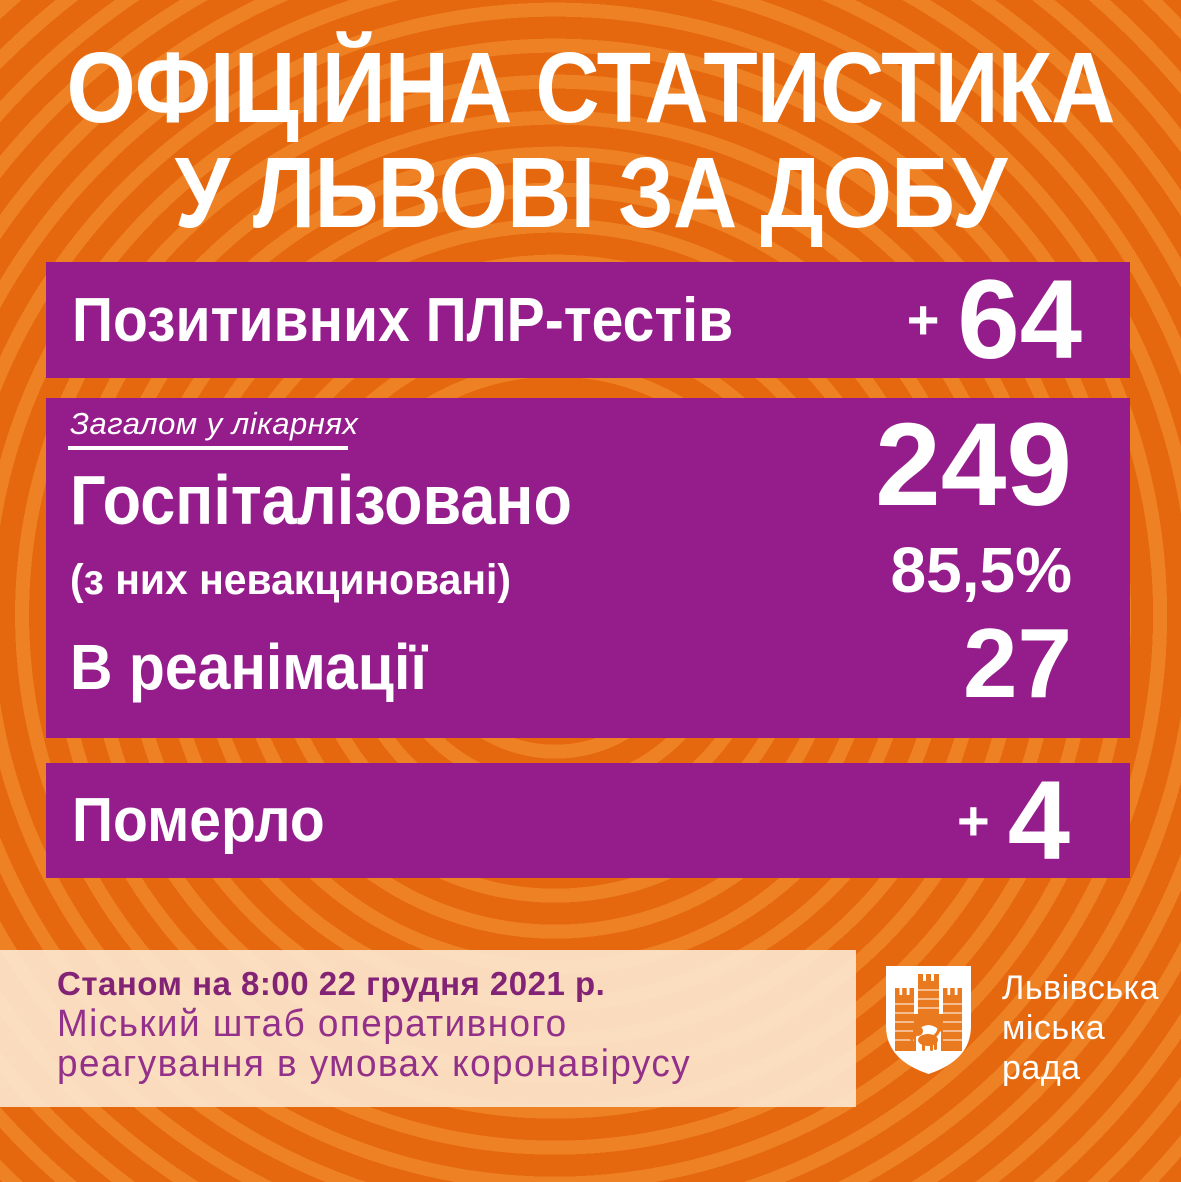  I want to click on lviv-city-council-logo: Львівська міська рада, so click(1030, 1025).